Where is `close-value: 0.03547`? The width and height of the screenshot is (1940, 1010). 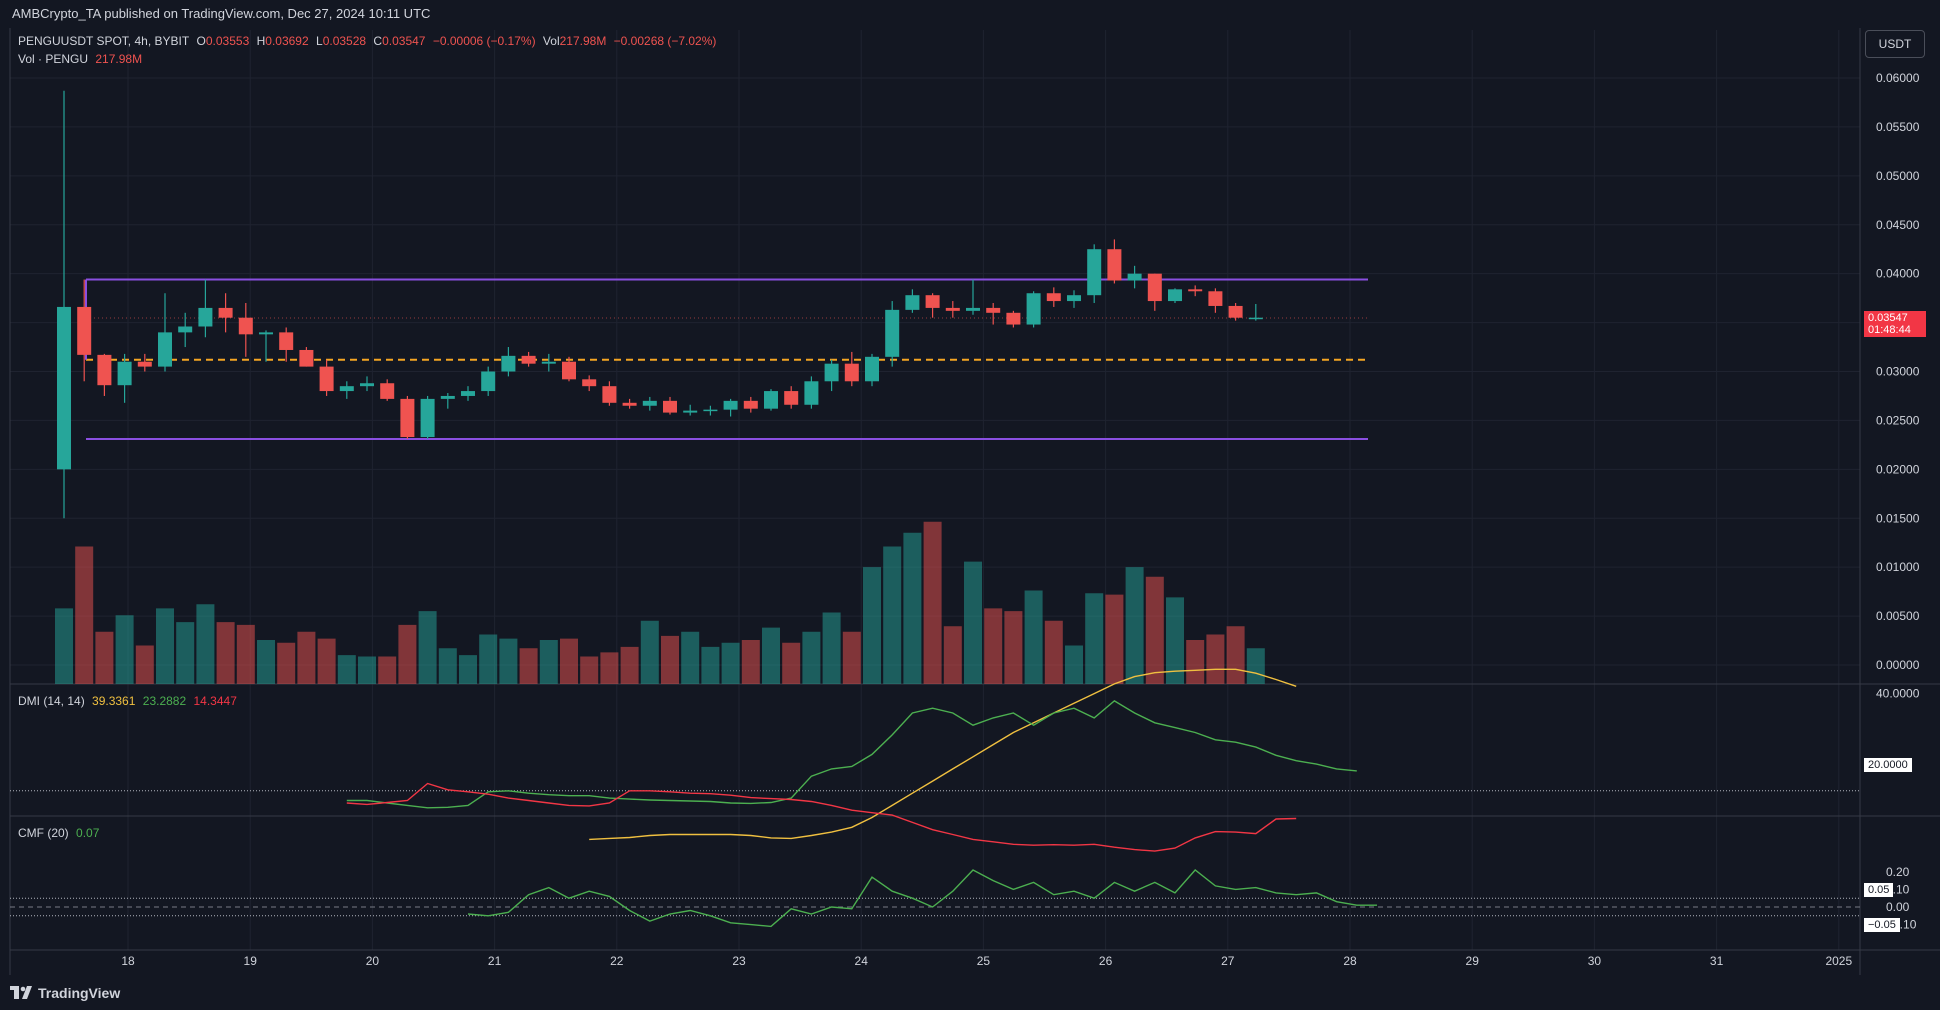
close-value: 0.03547 is located at coordinates (404, 41).